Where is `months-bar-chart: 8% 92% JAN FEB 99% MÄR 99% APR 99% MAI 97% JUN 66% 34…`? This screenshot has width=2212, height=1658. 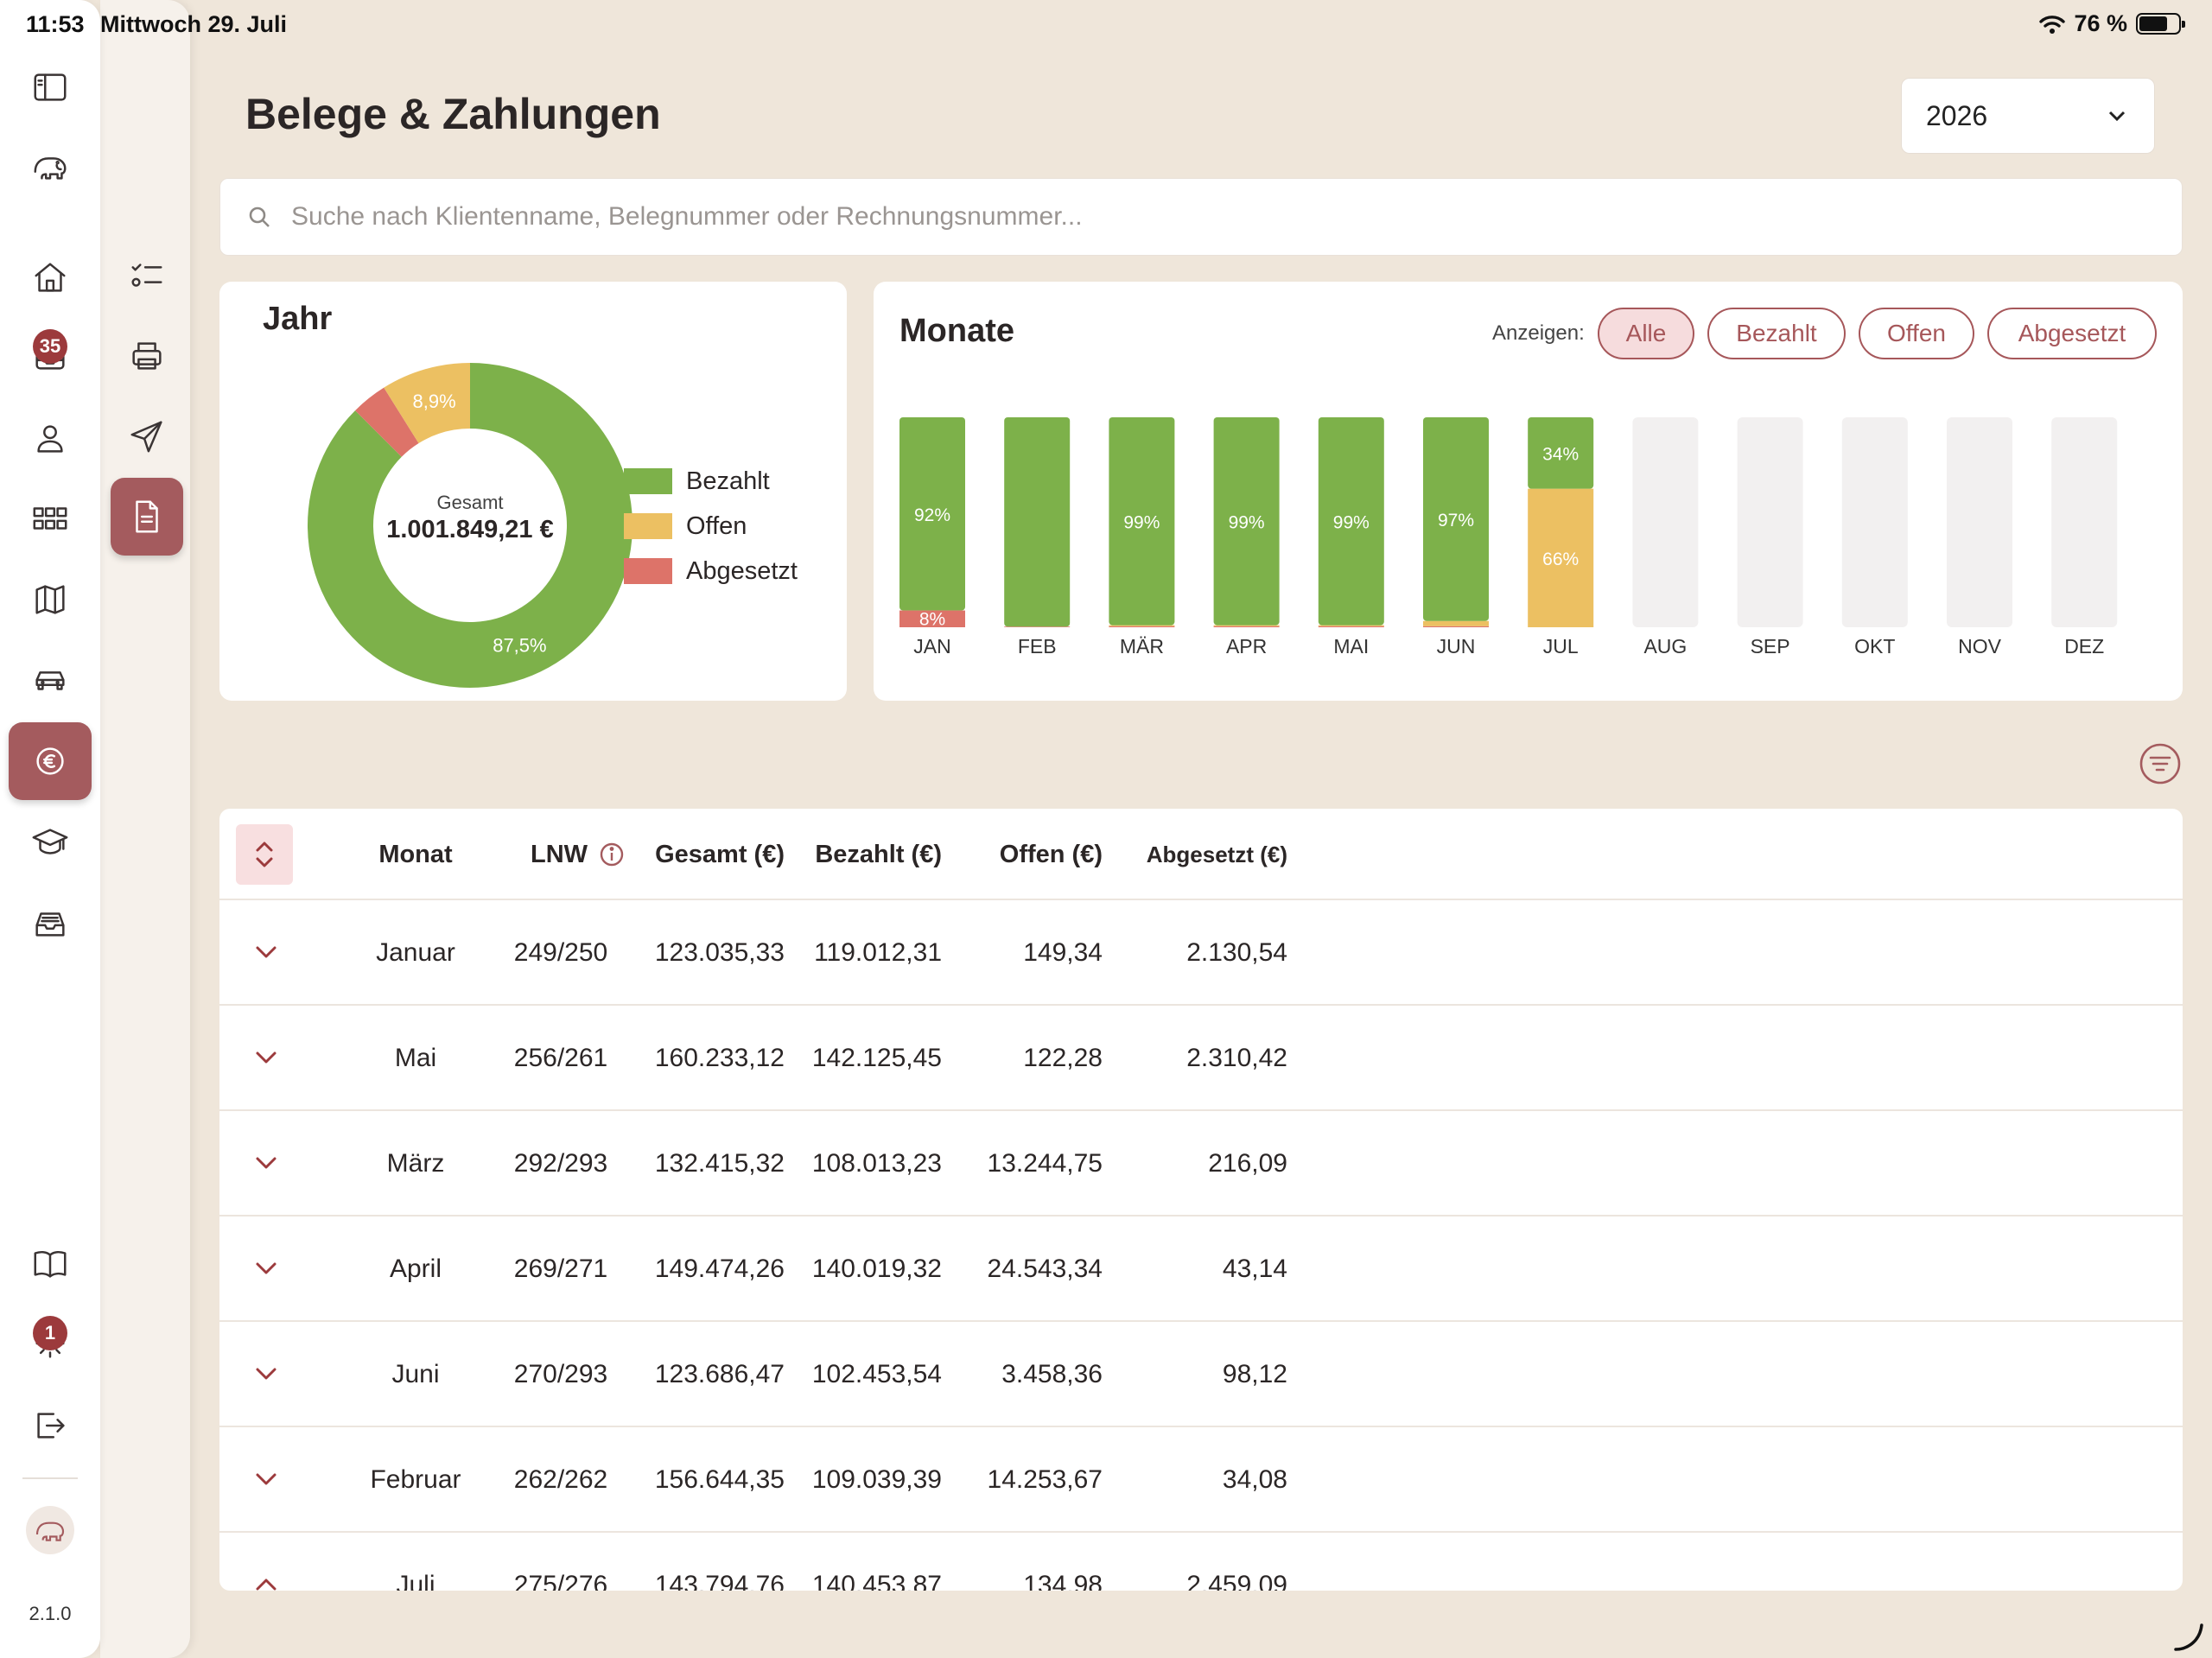
months-bar-chart: 8% 92% JAN FEB 99% MÄR 99% APR 99% MAI 97% JUN 66% 34… is located at coordinates (1508, 537).